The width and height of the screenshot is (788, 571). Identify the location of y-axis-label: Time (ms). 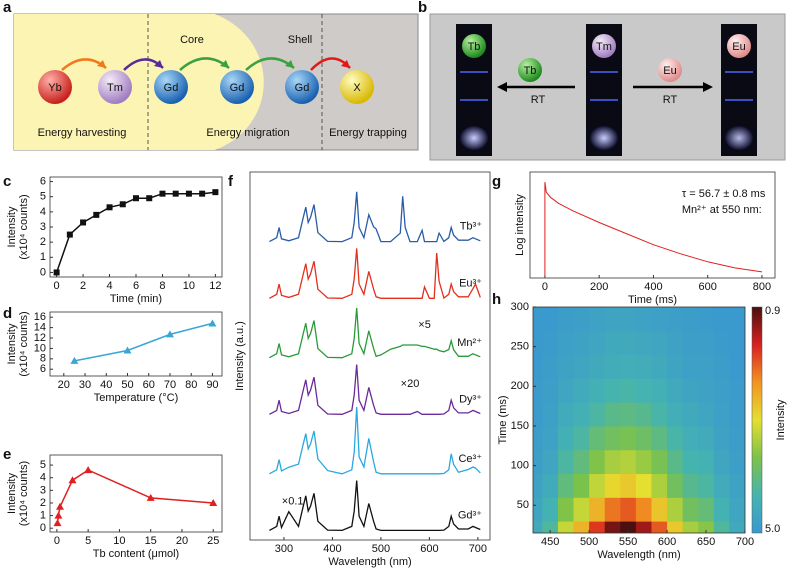
(503, 419).